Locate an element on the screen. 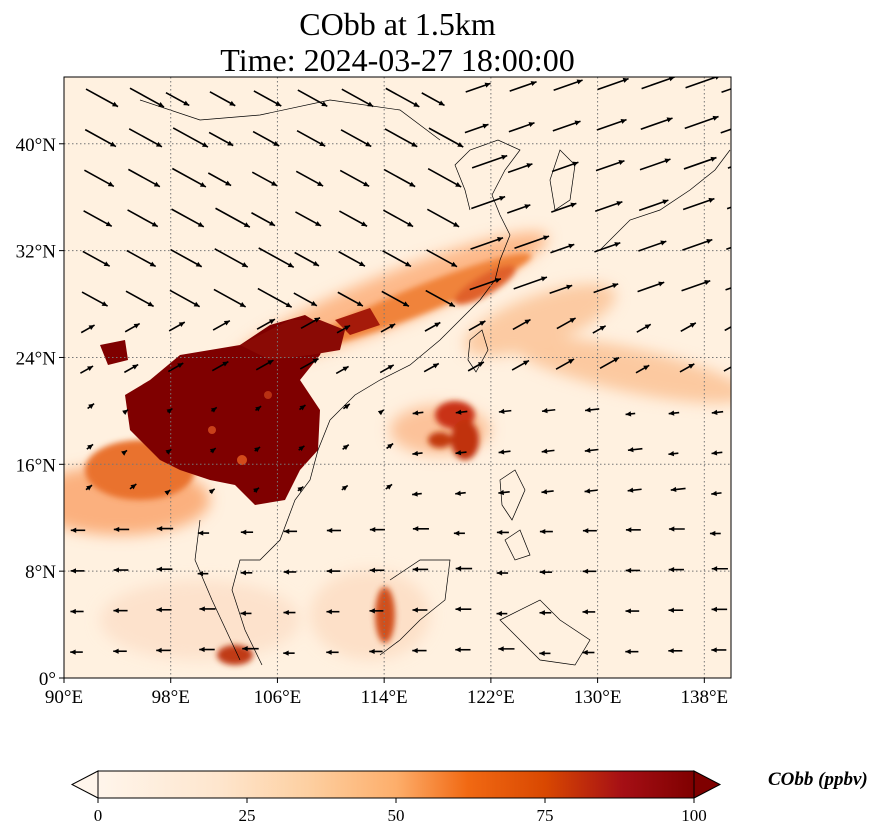 This screenshot has width=887, height=836. colorbar-tick-label: 50 is located at coordinates (396, 815).